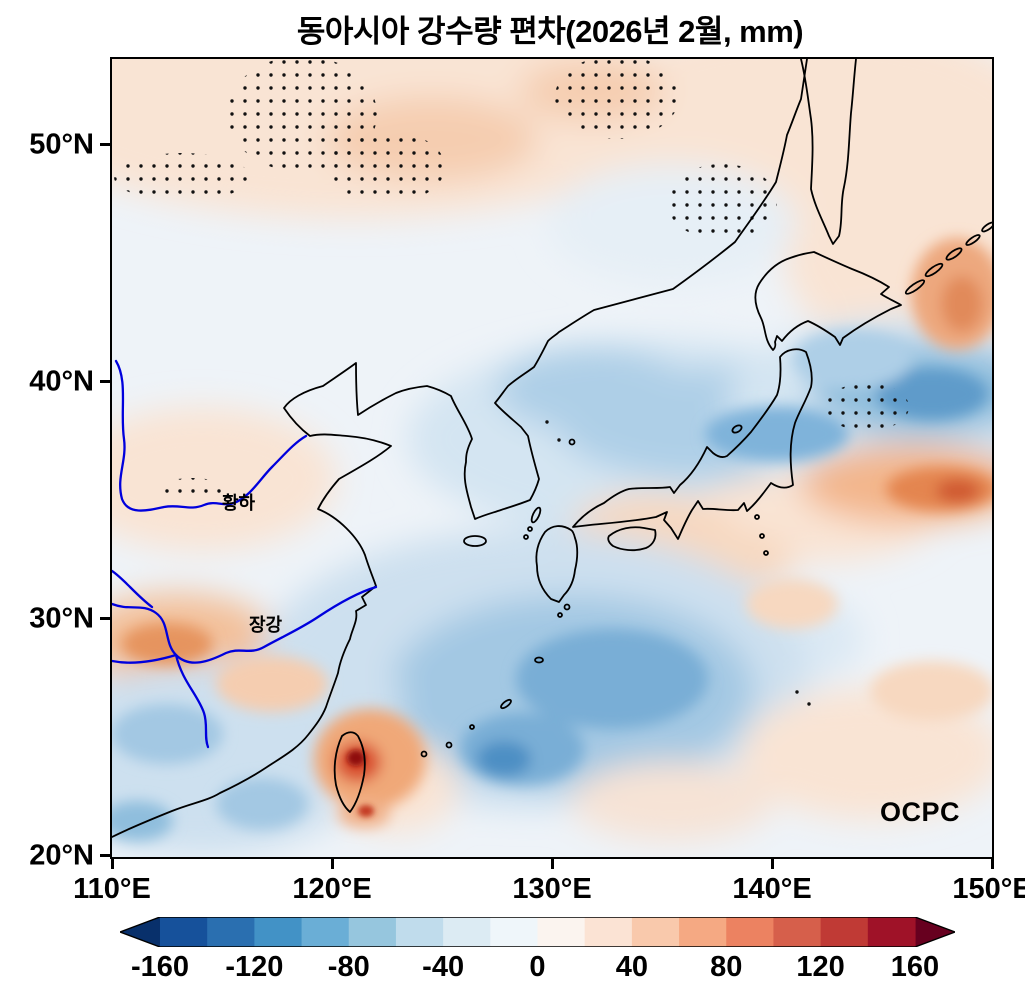 This screenshot has width=1025, height=1002. I want to click on lat-tick-label: 40°N, so click(61, 381).